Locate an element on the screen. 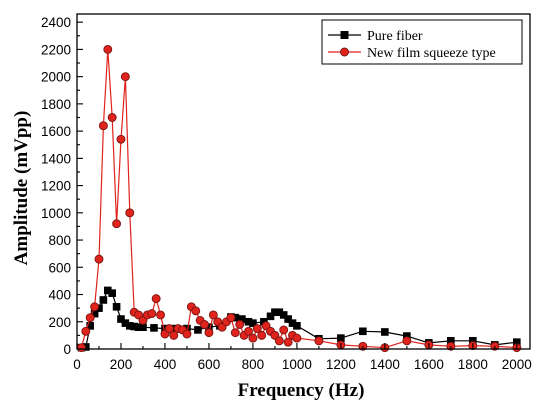  y-tick-label: 0 is located at coordinates (67, 349).